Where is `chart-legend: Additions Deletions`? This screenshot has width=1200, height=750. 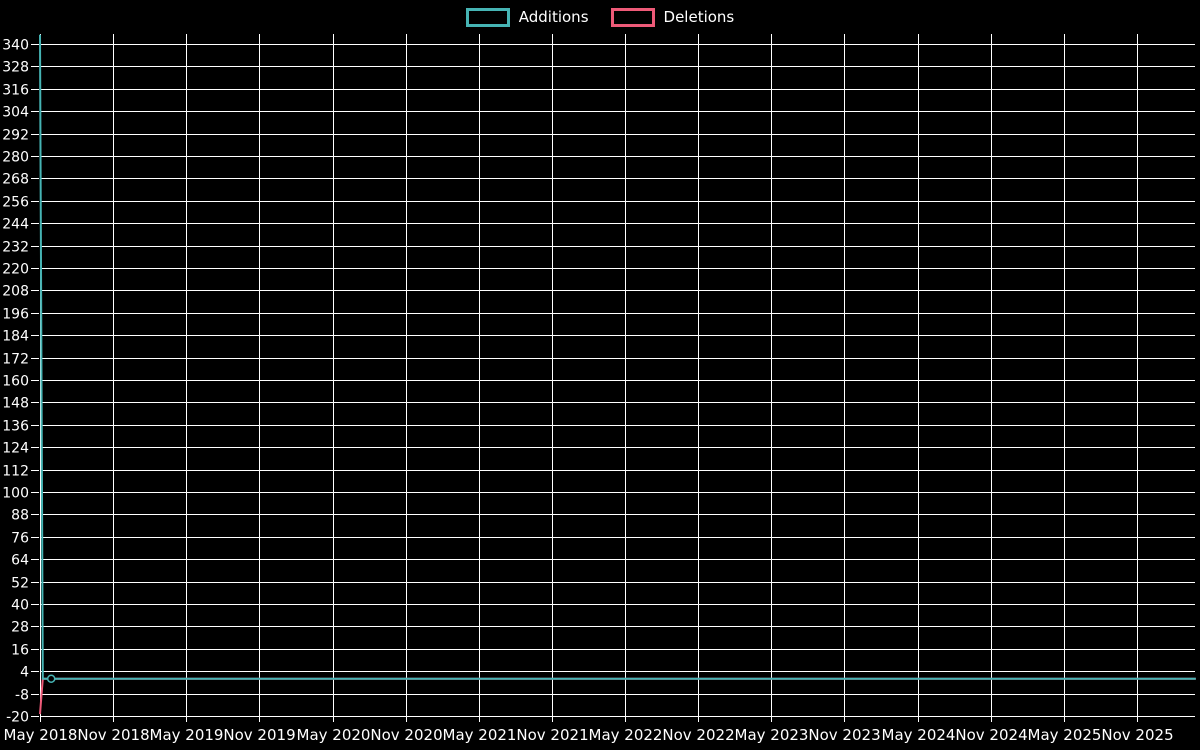
chart-legend: Additions Deletions is located at coordinates (600, 17).